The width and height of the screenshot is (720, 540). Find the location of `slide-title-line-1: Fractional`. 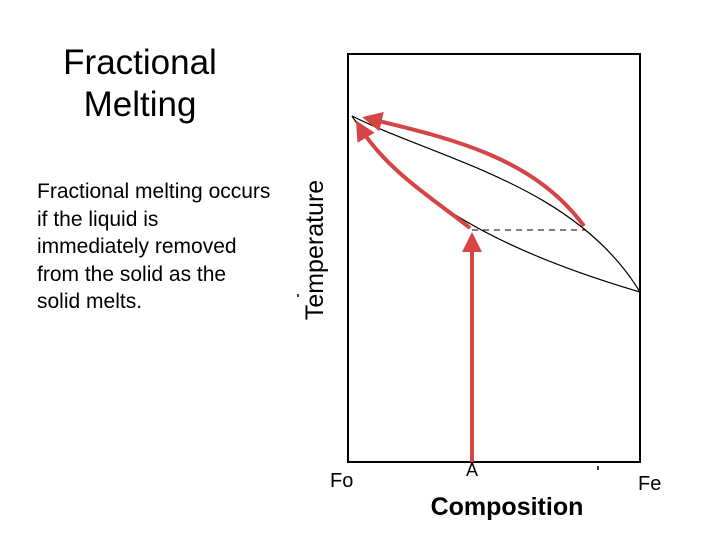

slide-title-line-1: Fractional is located at coordinates (140, 62).